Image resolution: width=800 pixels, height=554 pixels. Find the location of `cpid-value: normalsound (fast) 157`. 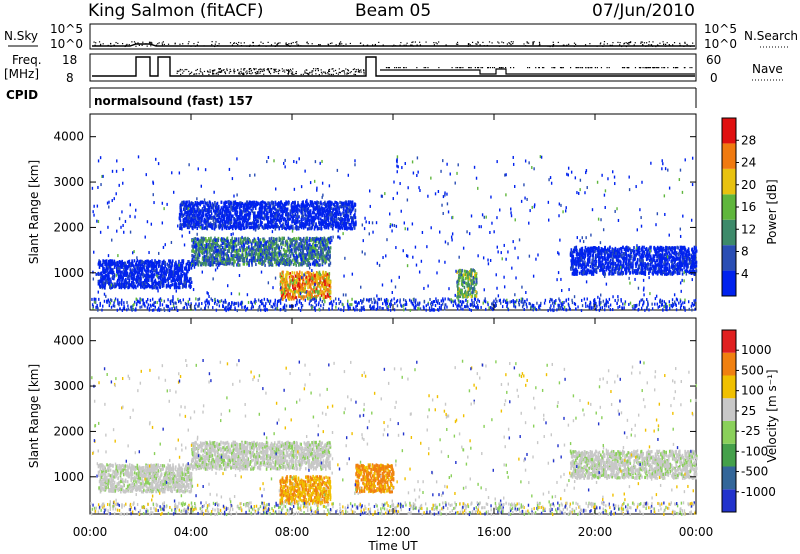

cpid-value: normalsound (fast) 157 is located at coordinates (173, 101).